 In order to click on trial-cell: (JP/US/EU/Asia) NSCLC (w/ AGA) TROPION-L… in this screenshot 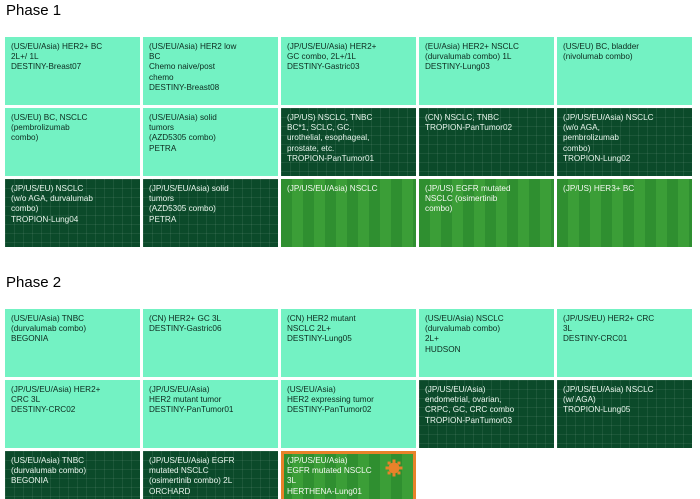, I will do `click(624, 414)`.